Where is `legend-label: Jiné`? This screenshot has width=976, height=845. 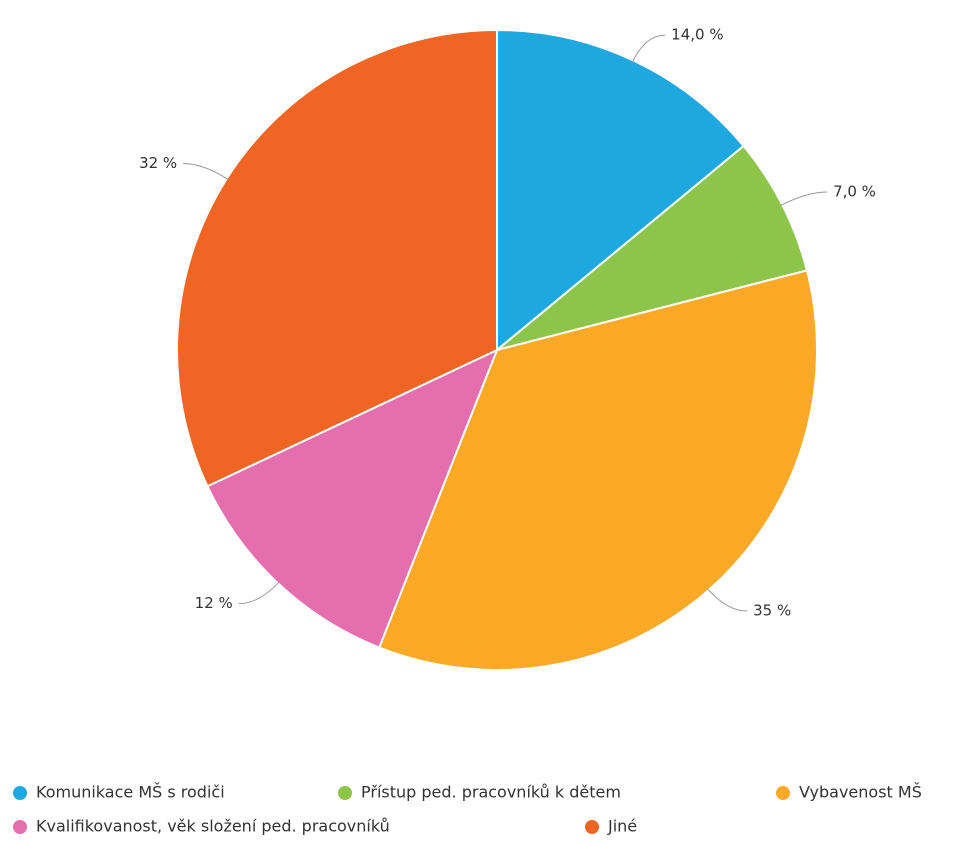
legend-label: Jiné is located at coordinates (622, 826).